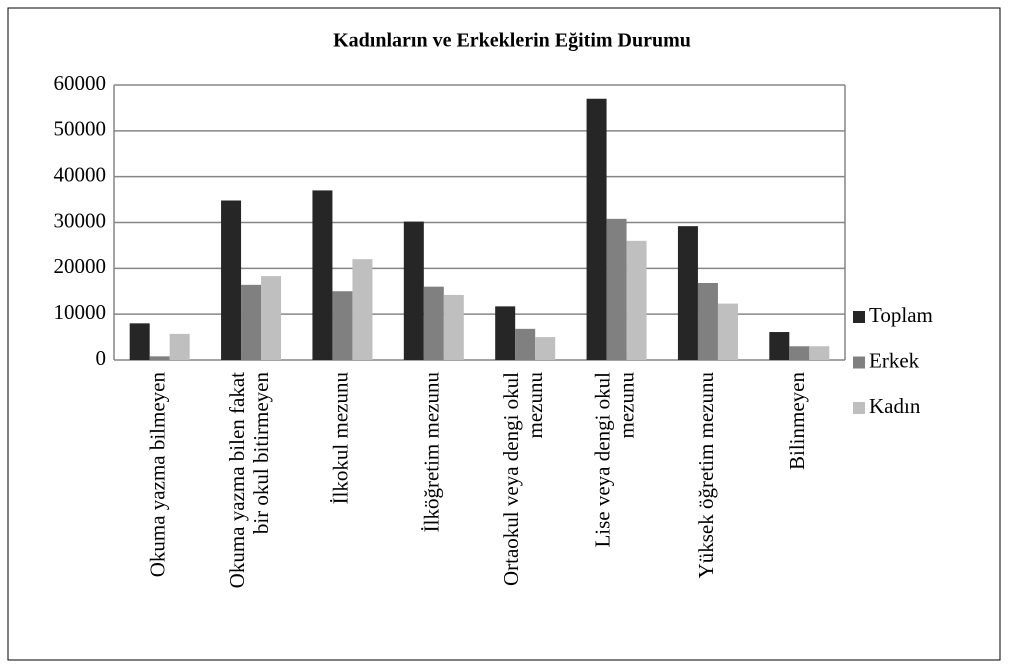 The image size is (1009, 668). What do you see at coordinates (80, 266) in the screenshot?
I see `y-tick-label: 20000` at bounding box center [80, 266].